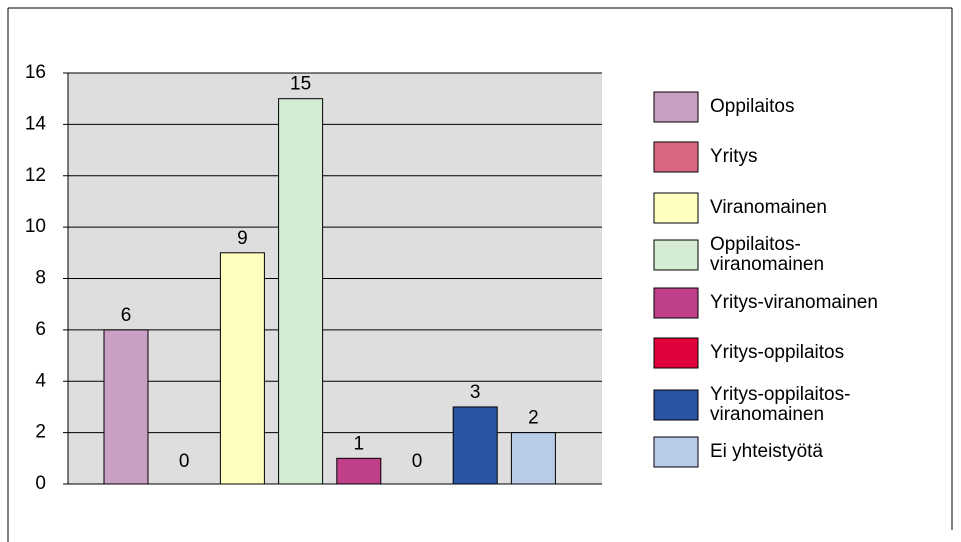  What do you see at coordinates (36, 123) in the screenshot?
I see `y-tick-label: 14` at bounding box center [36, 123].